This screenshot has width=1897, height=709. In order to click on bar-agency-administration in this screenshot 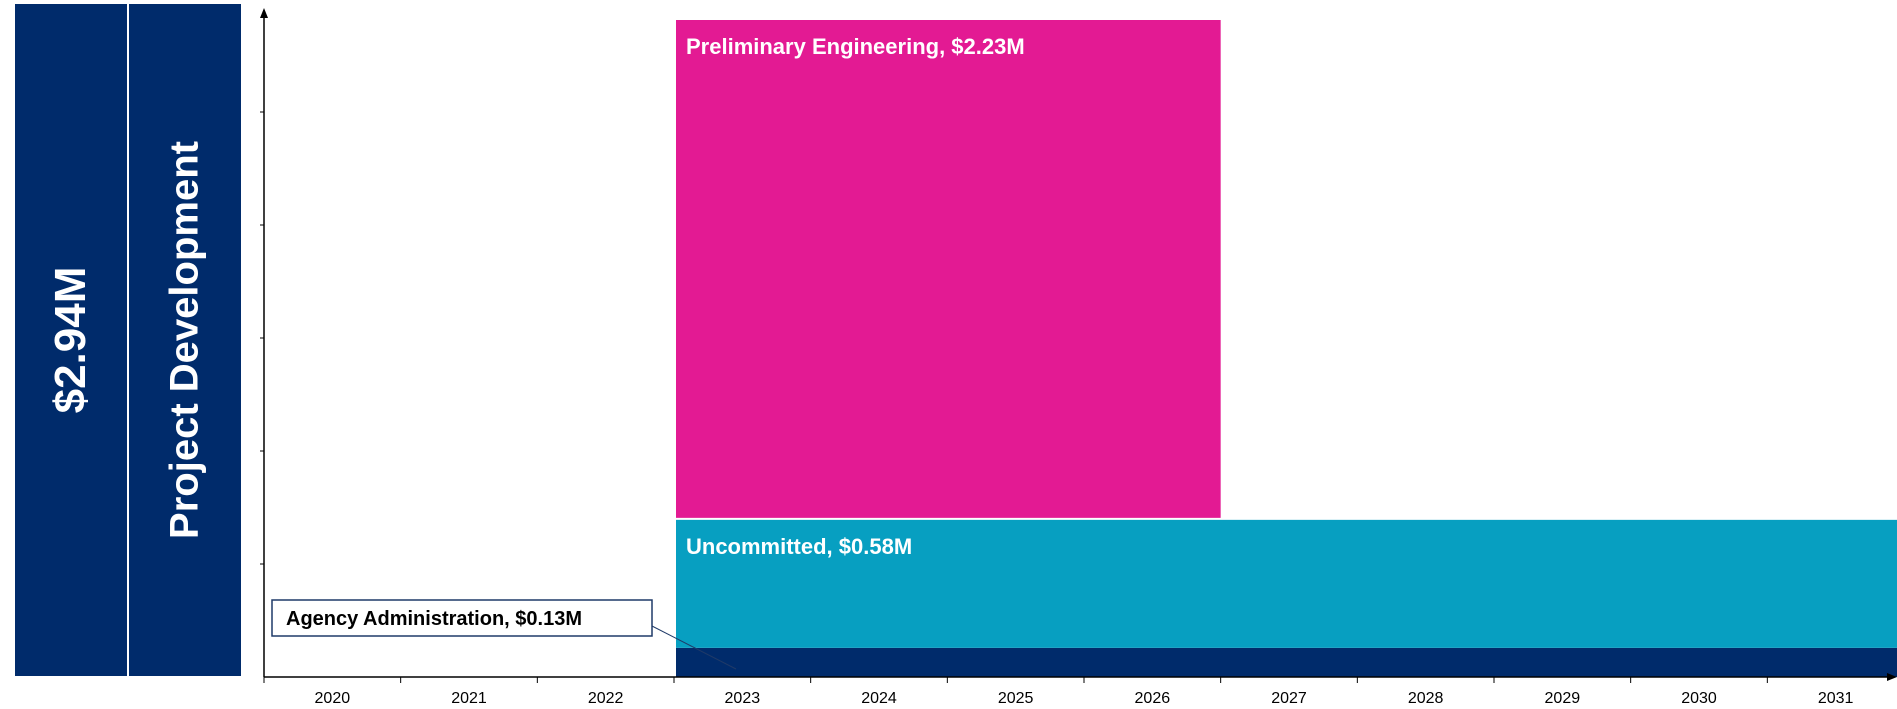, I will do `click(1286, 662)`.